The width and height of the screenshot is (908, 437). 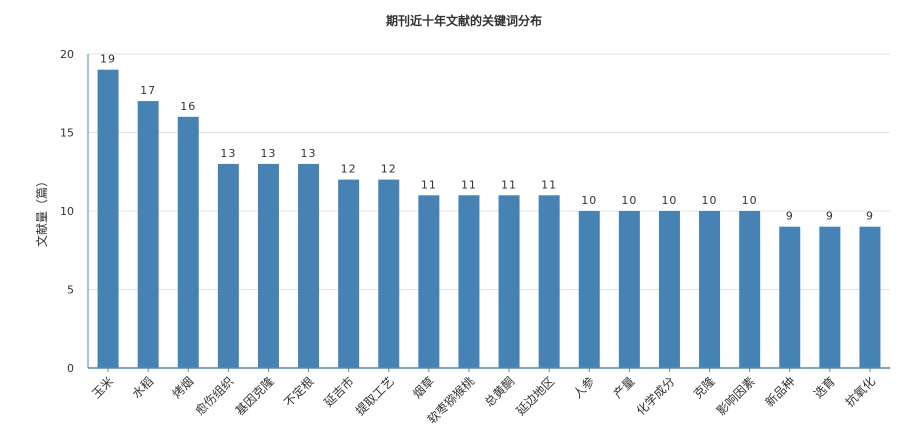 What do you see at coordinates (70, 368) in the screenshot?
I see `y-tick-label: 0` at bounding box center [70, 368].